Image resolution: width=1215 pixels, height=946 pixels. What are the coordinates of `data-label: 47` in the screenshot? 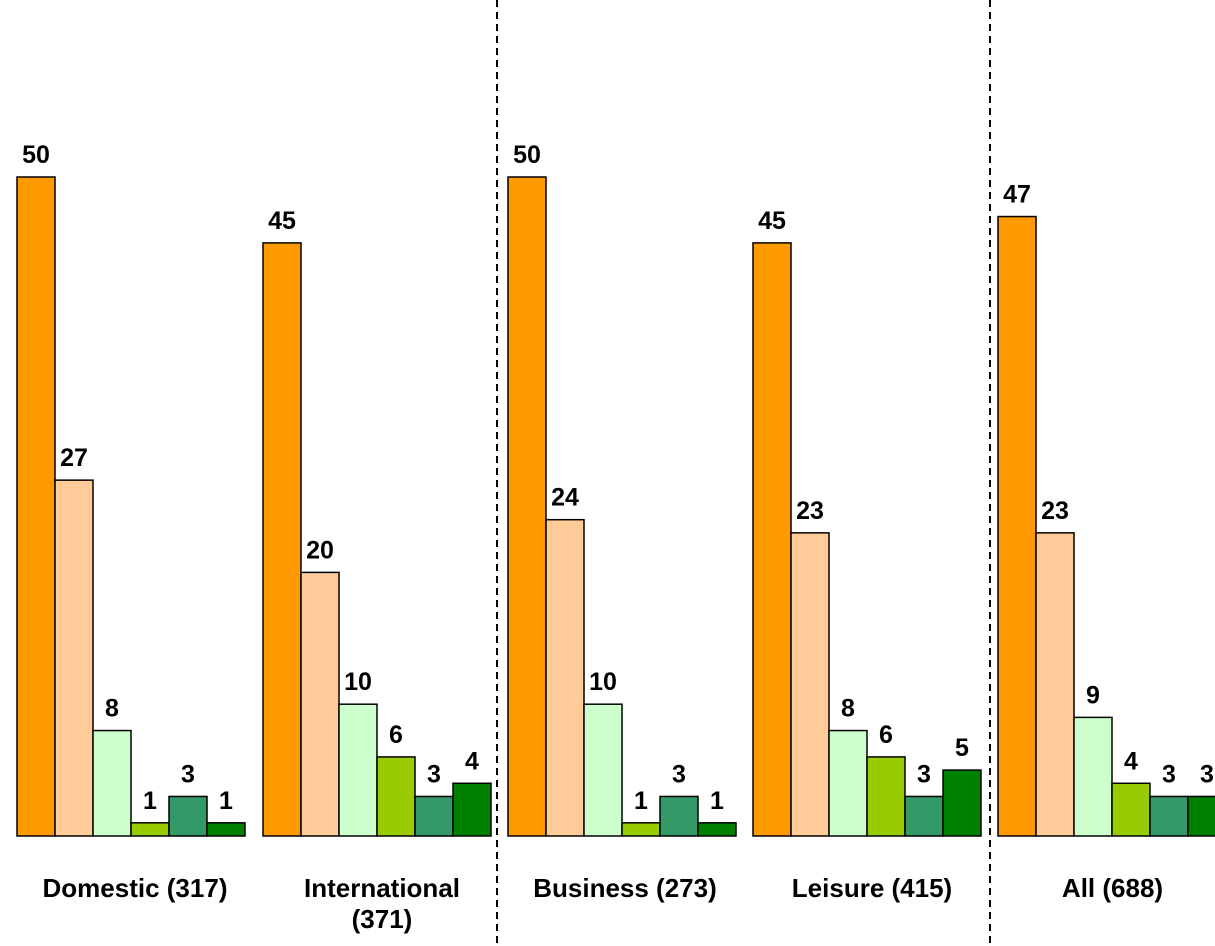 It's located at (1017, 195).